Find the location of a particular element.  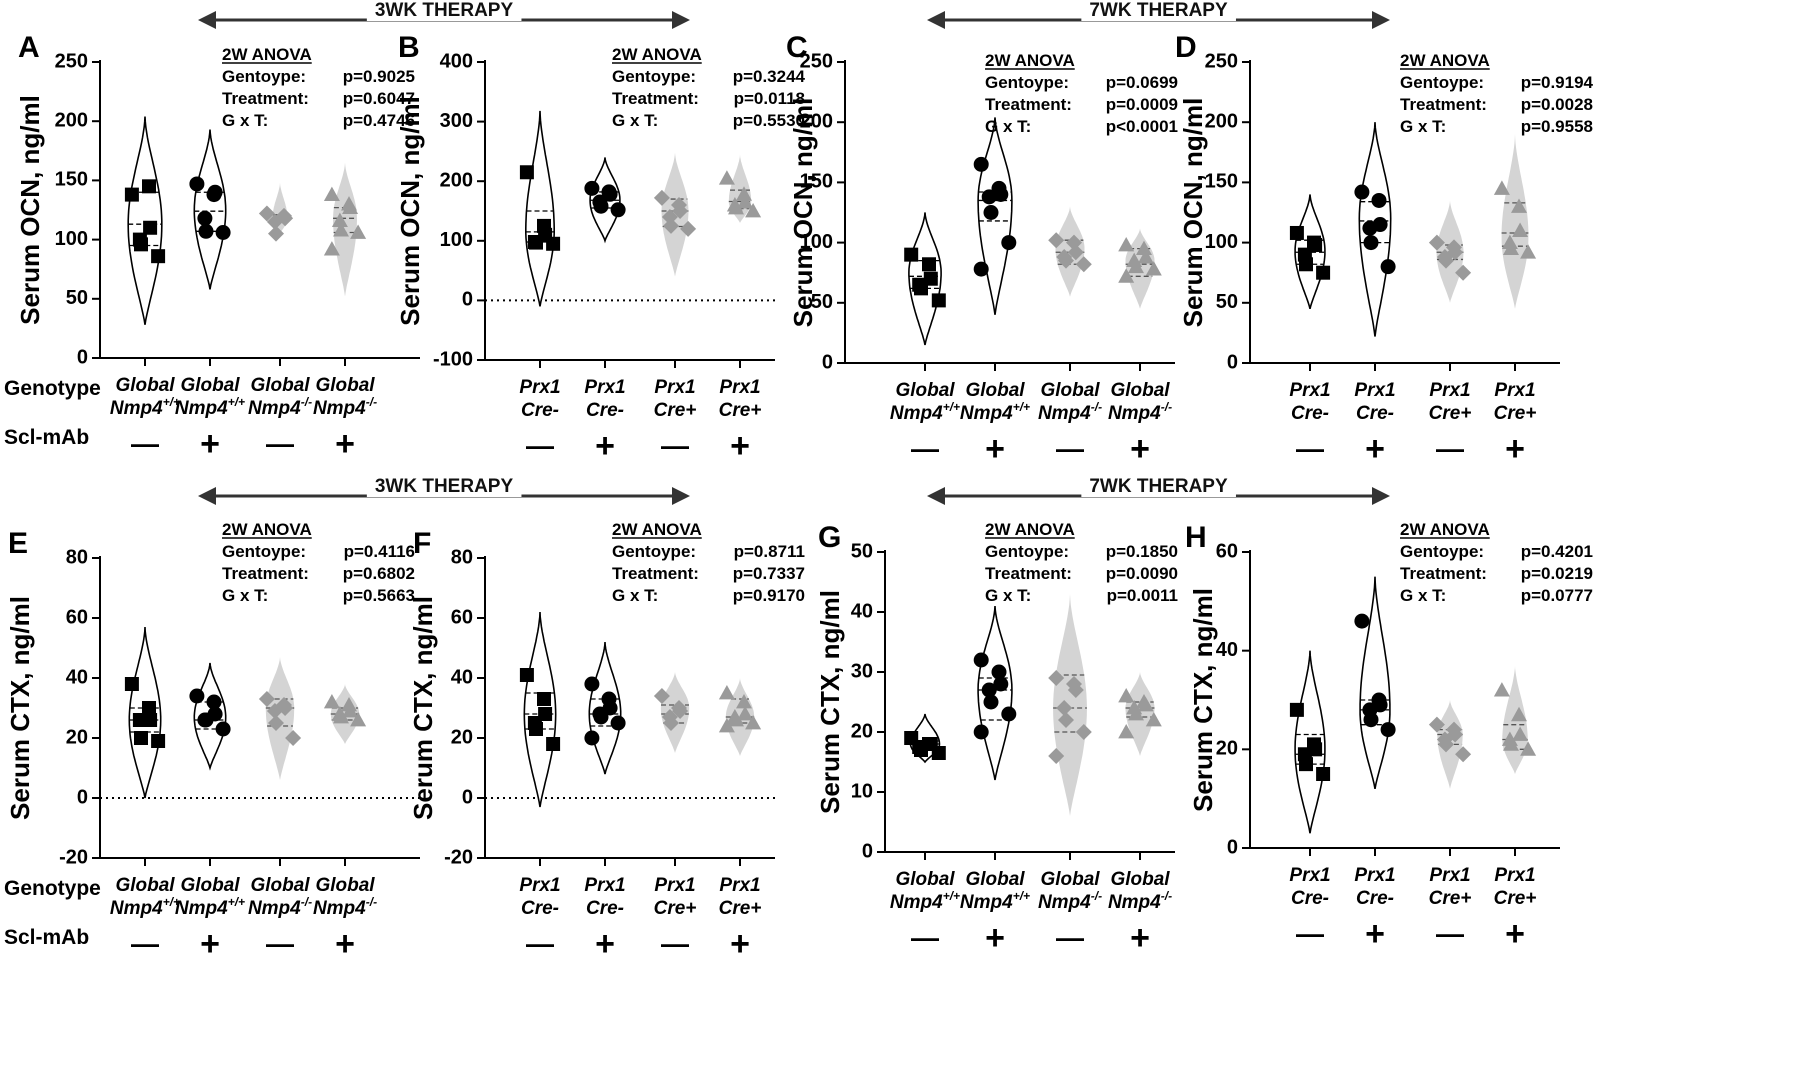

x-tick-label-text: Cre+ is located at coordinates (1515, 898).